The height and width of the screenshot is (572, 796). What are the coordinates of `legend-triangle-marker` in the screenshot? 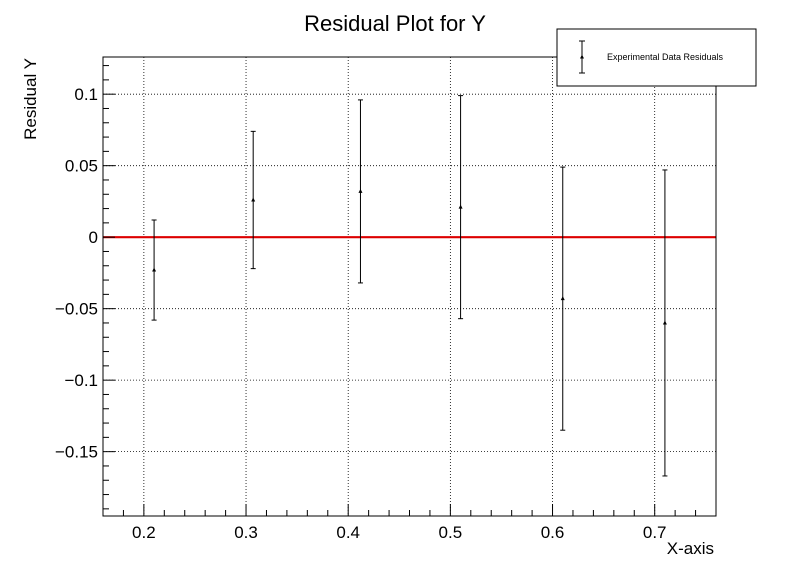 It's located at (582, 56).